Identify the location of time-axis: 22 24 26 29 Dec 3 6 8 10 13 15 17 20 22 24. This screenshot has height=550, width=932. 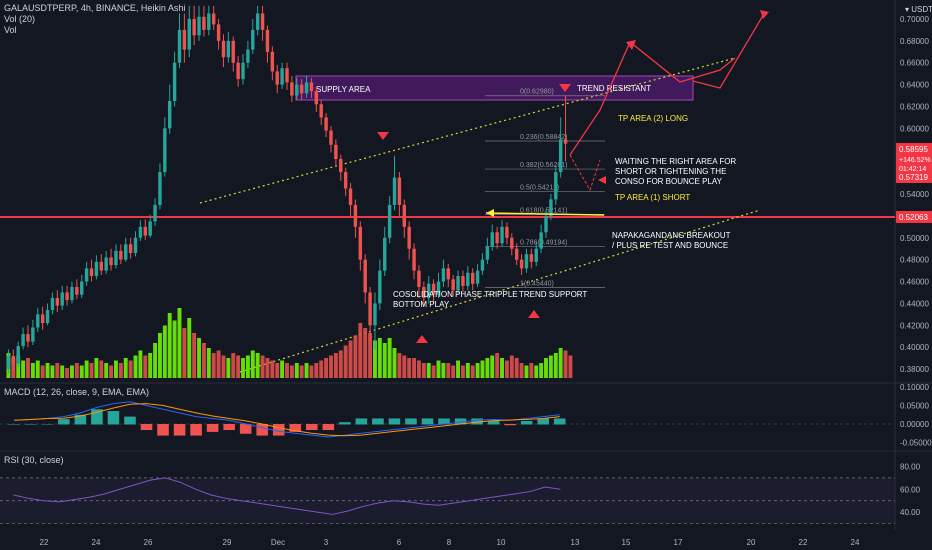
(450, 542).